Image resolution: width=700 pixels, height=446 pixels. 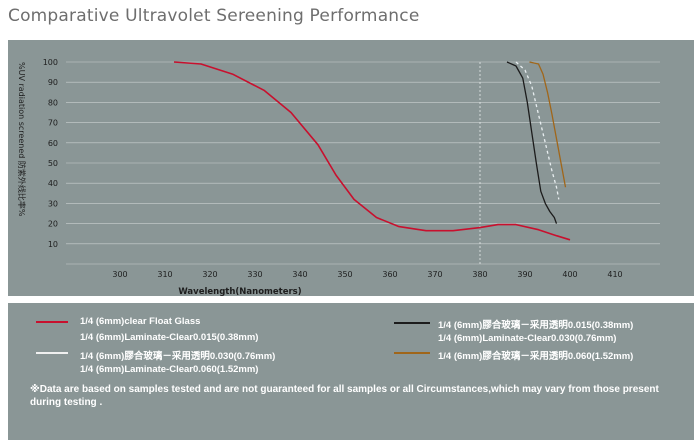 I want to click on legend-item-6: 1/4 (6mm)膠合玻璃－采用透明0.060(1.52mm), so click(x=536, y=356).